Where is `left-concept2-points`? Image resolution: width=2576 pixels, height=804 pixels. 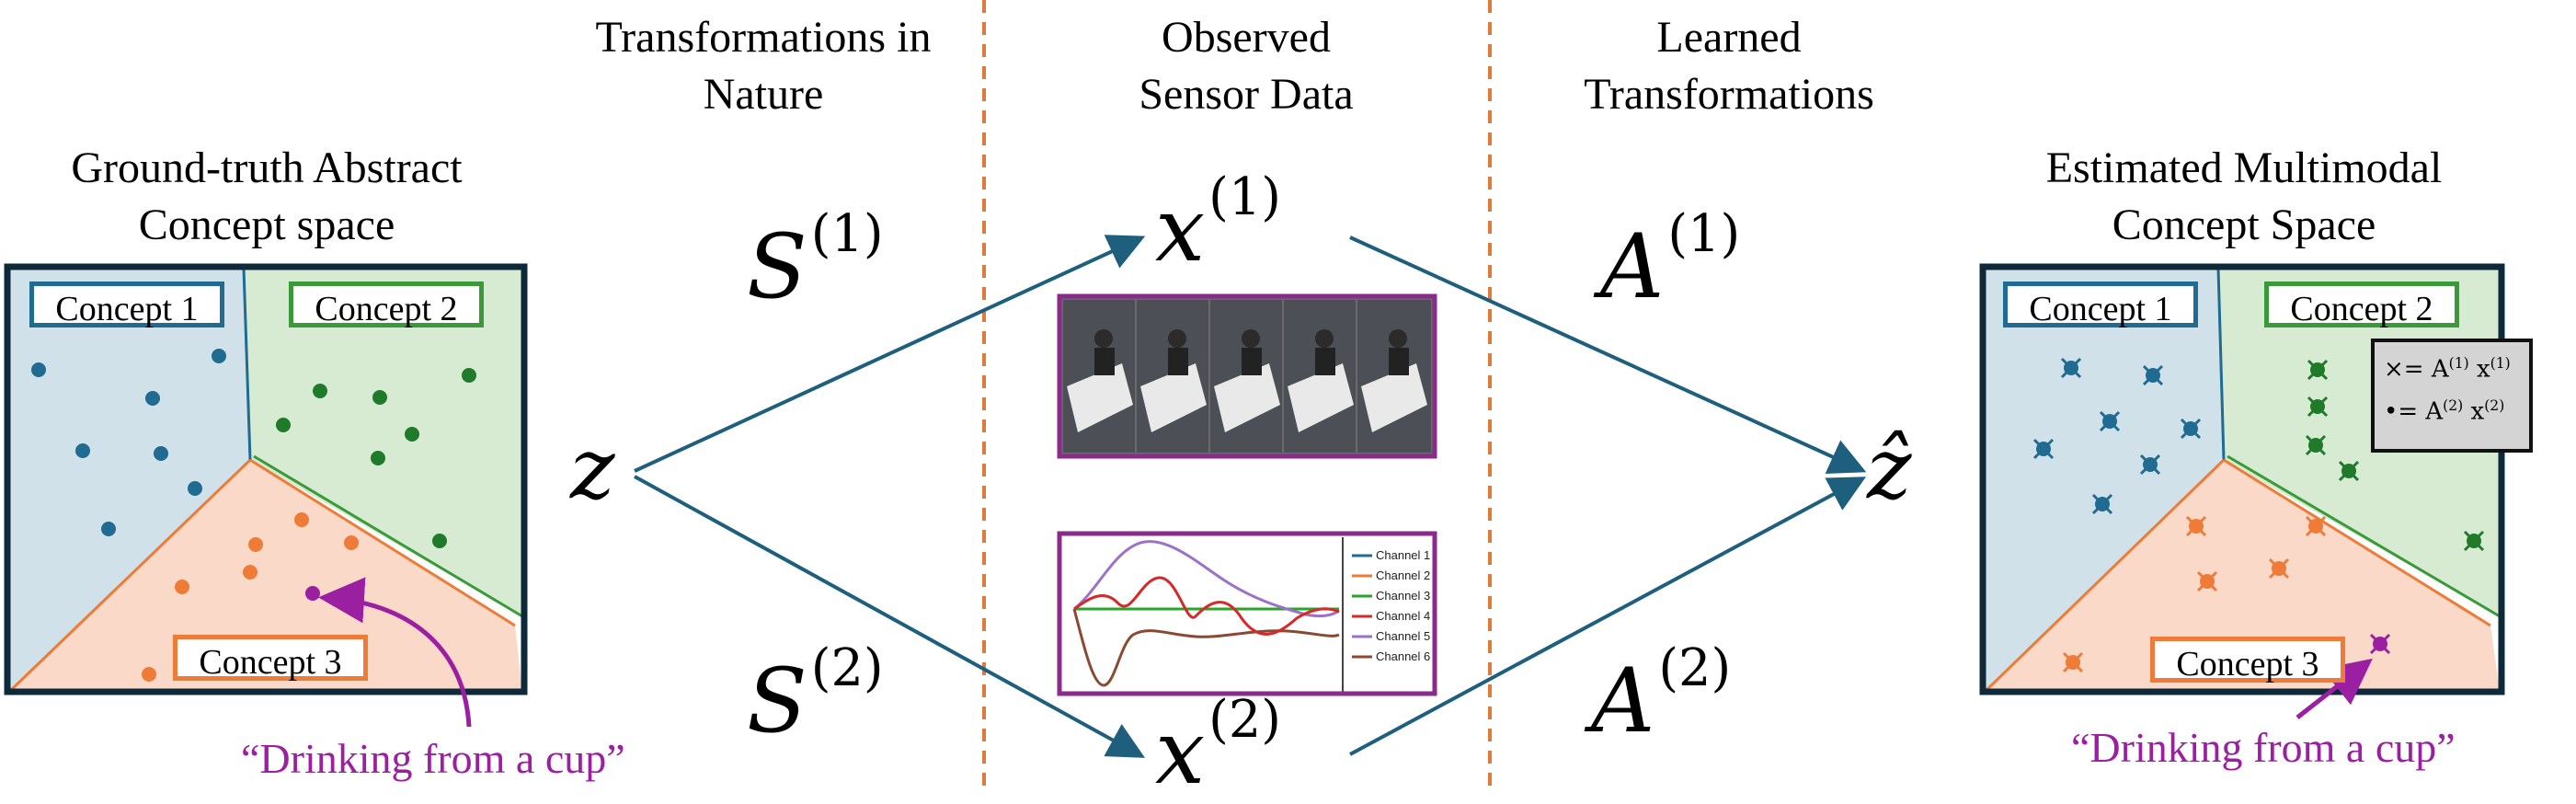
left-concept2-points is located at coordinates (376, 458).